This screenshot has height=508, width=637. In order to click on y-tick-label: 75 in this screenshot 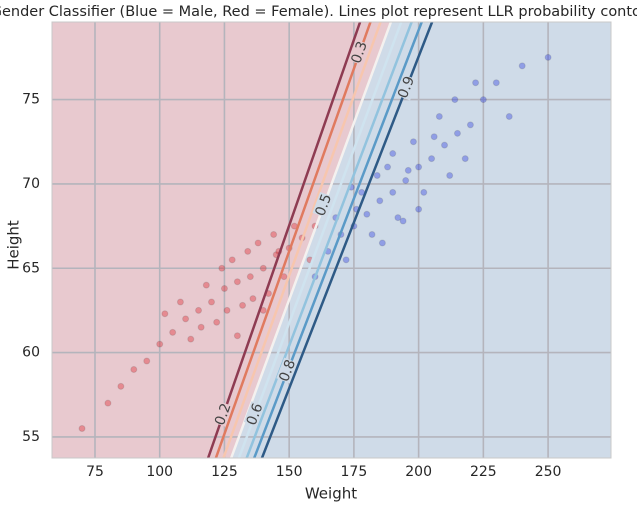, I will do `click(31, 100)`.